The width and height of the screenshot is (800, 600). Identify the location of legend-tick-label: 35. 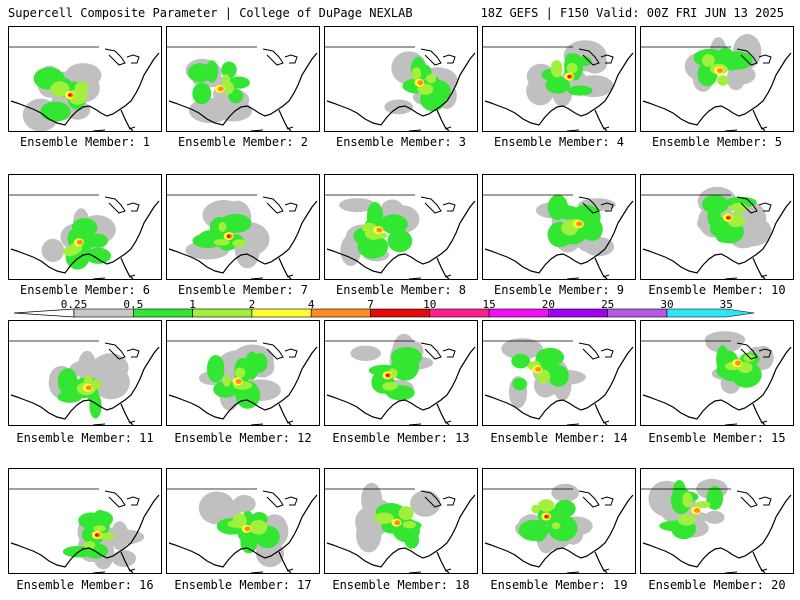
(726, 304).